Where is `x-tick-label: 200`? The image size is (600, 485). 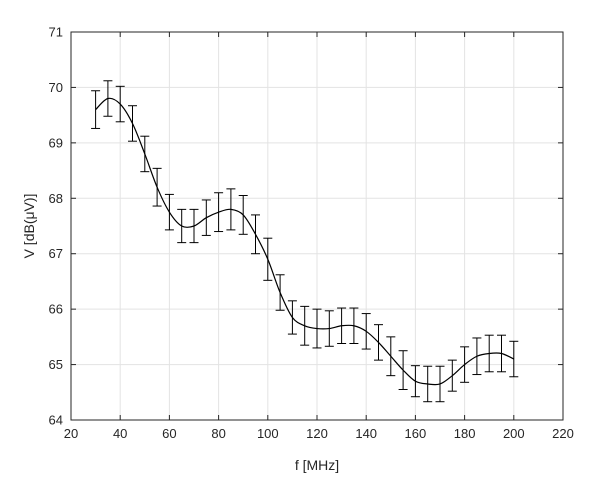
x-tick-label: 200 is located at coordinates (514, 433).